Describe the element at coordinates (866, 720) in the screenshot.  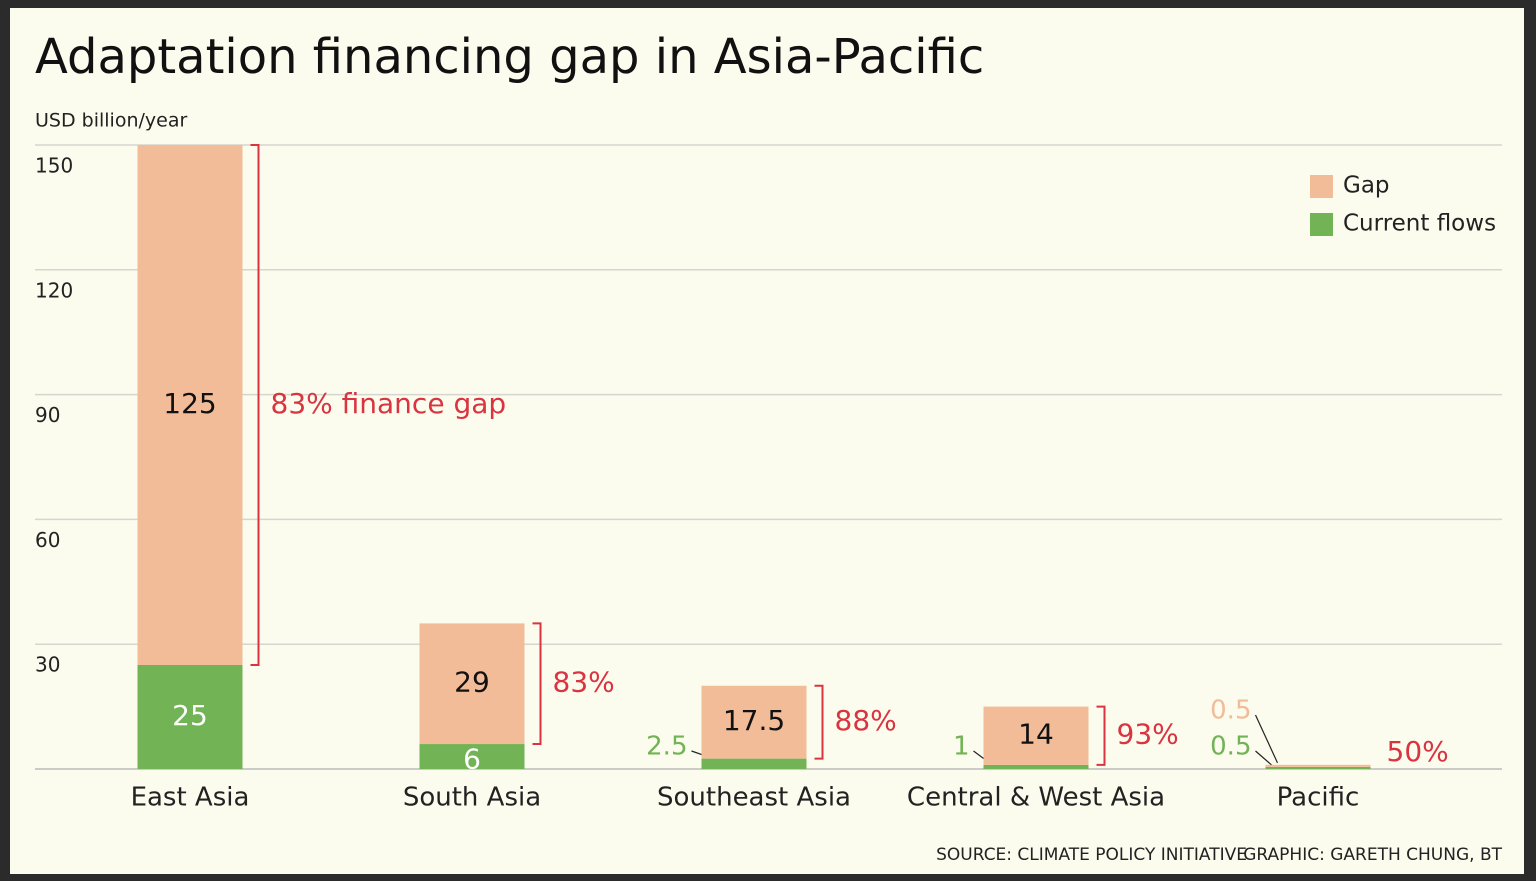
I see `annotation: 88%` at that location.